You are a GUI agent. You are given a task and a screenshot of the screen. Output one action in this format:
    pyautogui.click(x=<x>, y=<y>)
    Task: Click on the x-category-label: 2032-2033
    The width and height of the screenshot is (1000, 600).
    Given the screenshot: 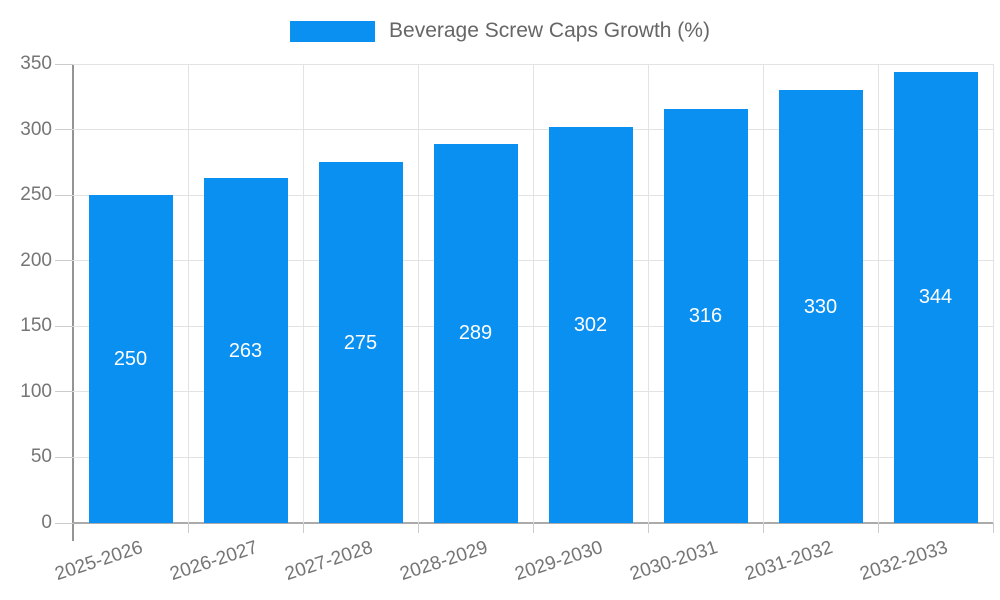 What is the action you would take?
    pyautogui.click(x=903, y=561)
    